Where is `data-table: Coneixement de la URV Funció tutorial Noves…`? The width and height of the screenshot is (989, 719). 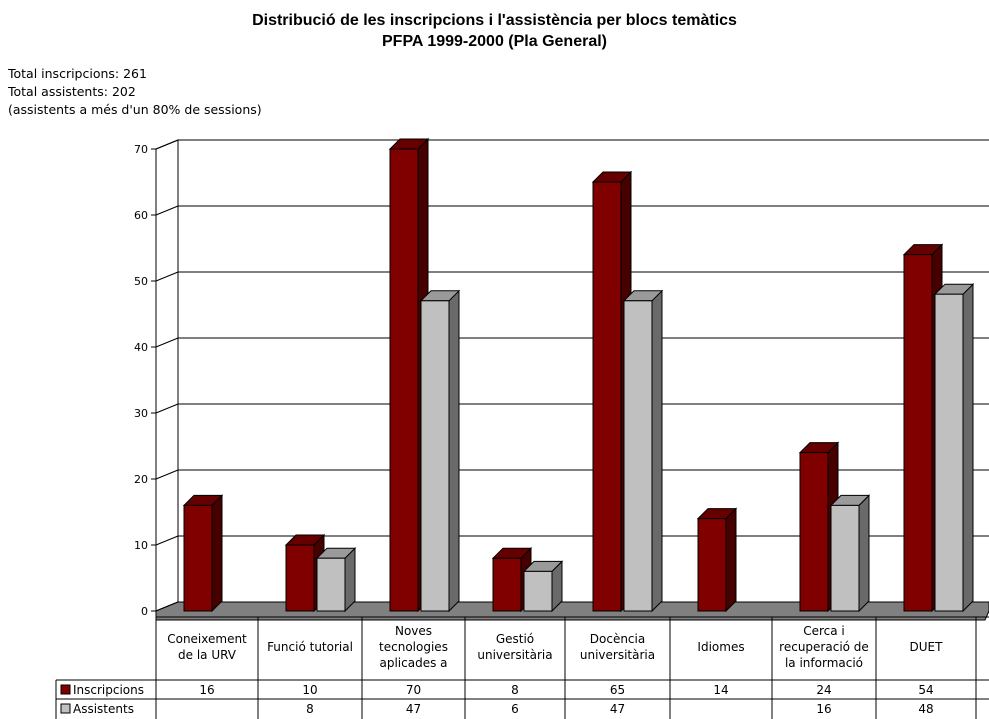
data-table: Coneixement de la URV Funció tutorial Noves… is located at coordinates (522, 667).